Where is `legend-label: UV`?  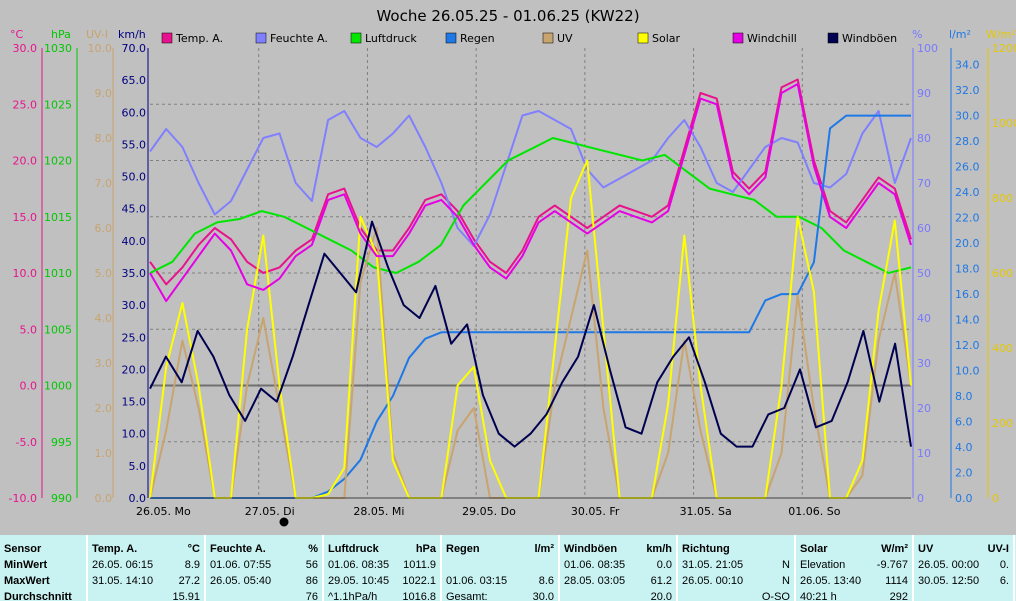
legend-label: UV is located at coordinates (565, 38).